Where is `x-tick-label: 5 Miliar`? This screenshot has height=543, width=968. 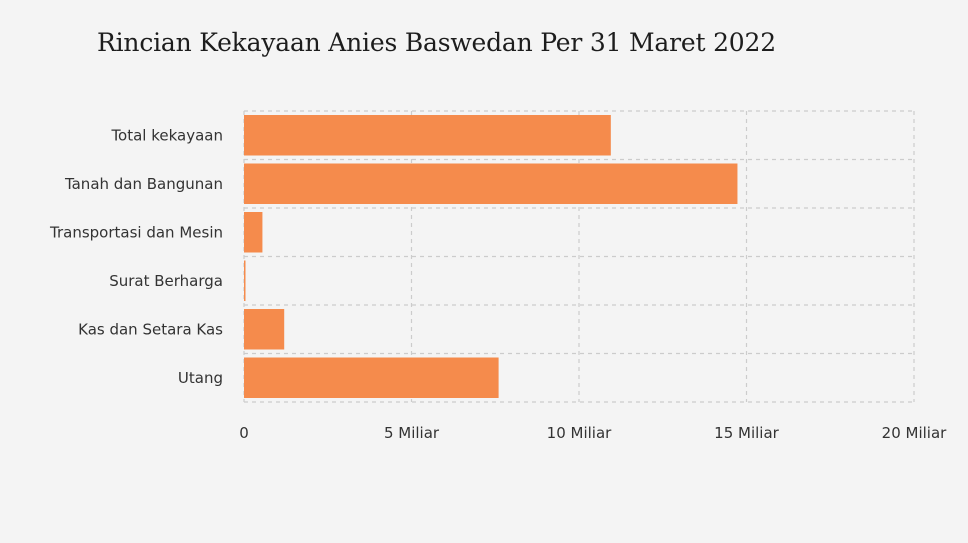 x-tick-label: 5 Miliar is located at coordinates (412, 433).